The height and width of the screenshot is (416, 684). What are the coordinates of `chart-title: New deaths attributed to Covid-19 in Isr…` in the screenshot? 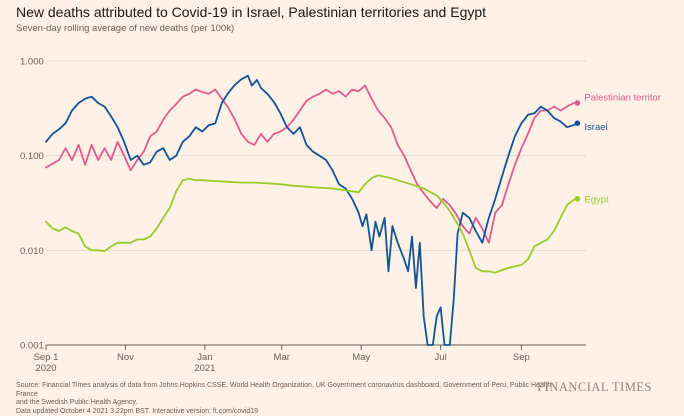 It's located at (251, 12).